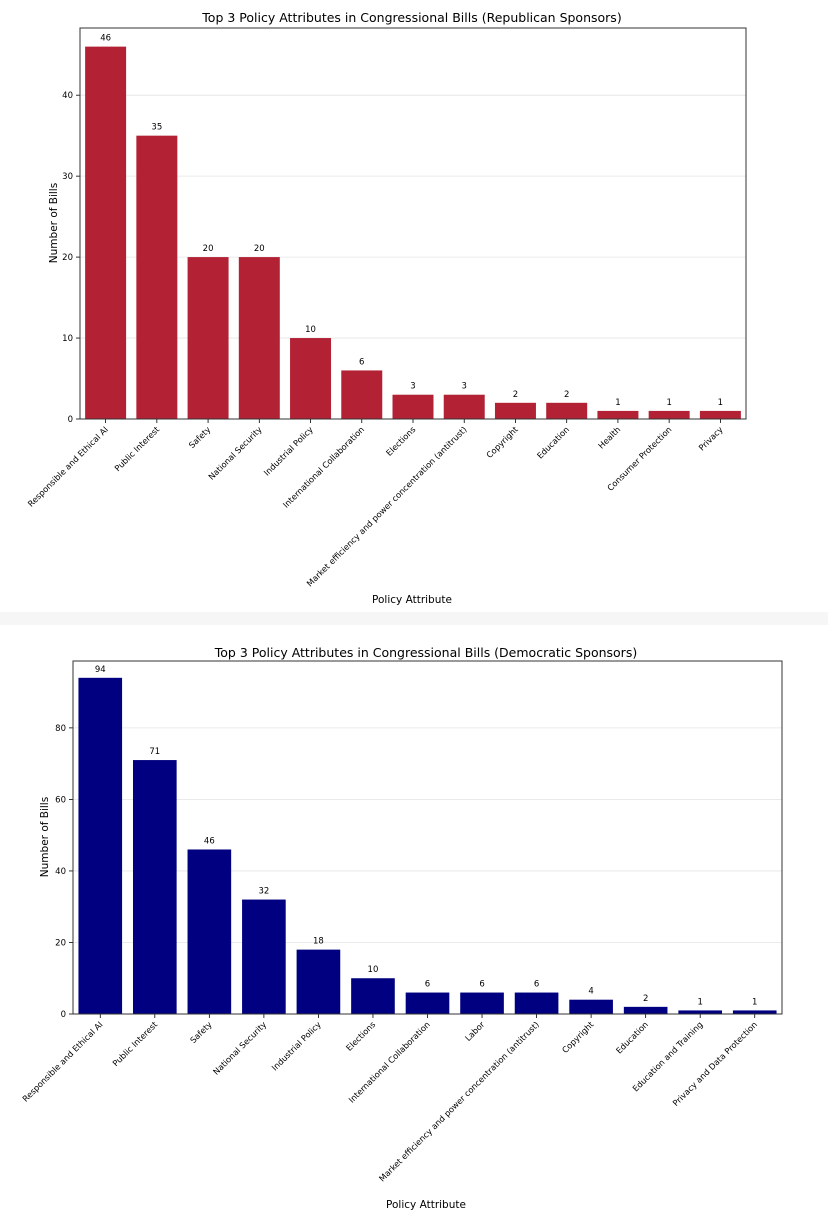 The width and height of the screenshot is (828, 1224). What do you see at coordinates (590, 992) in the screenshot?
I see `bar-value-label: 4` at bounding box center [590, 992].